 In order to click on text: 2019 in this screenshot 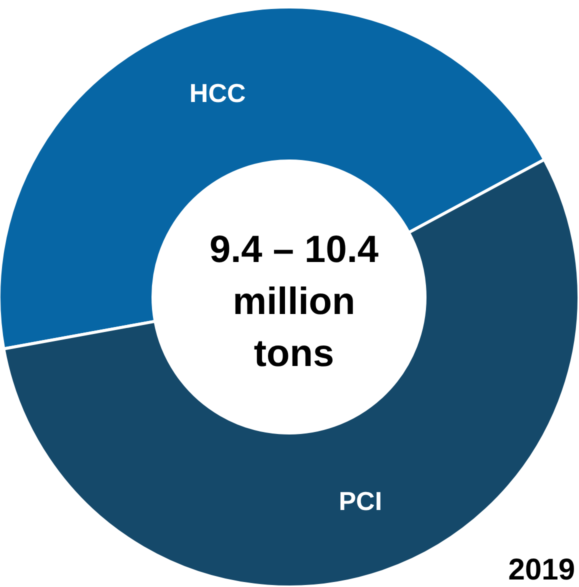, I will do `click(542, 570)`.